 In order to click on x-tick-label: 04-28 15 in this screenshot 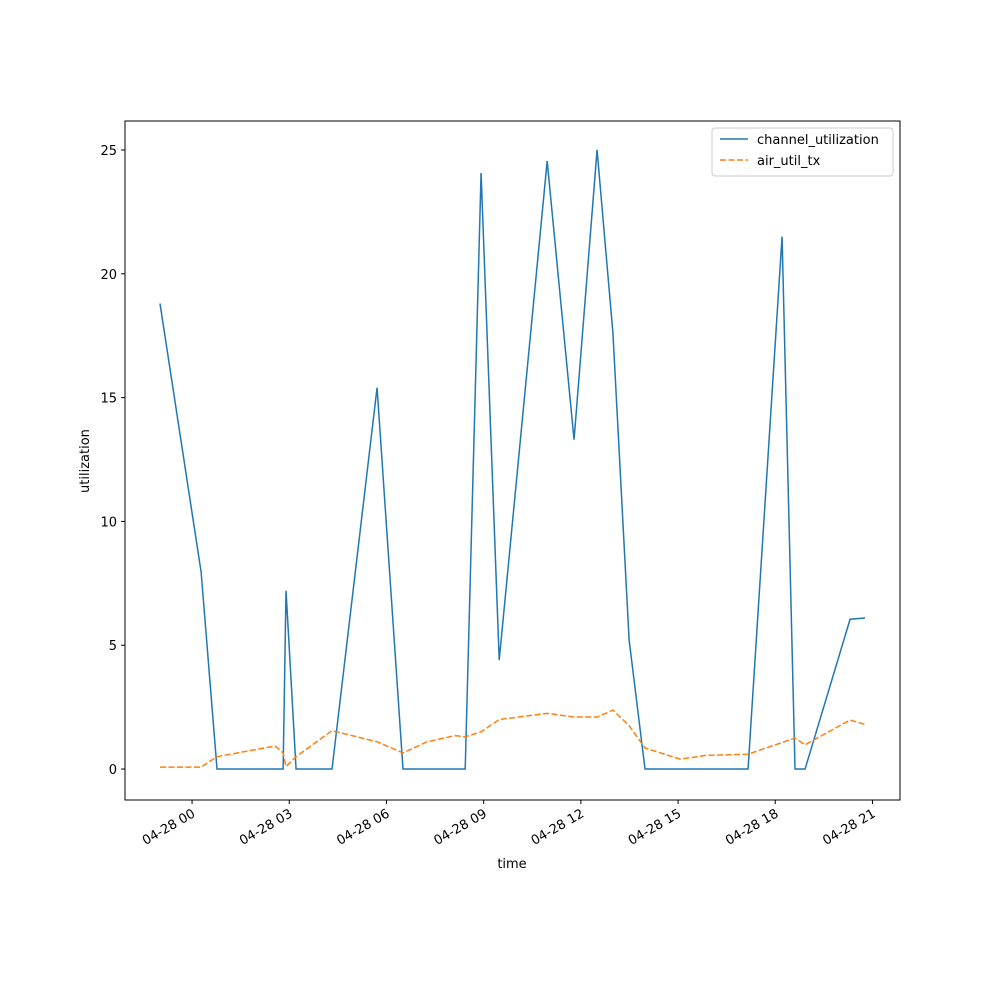, I will do `click(655, 827)`.